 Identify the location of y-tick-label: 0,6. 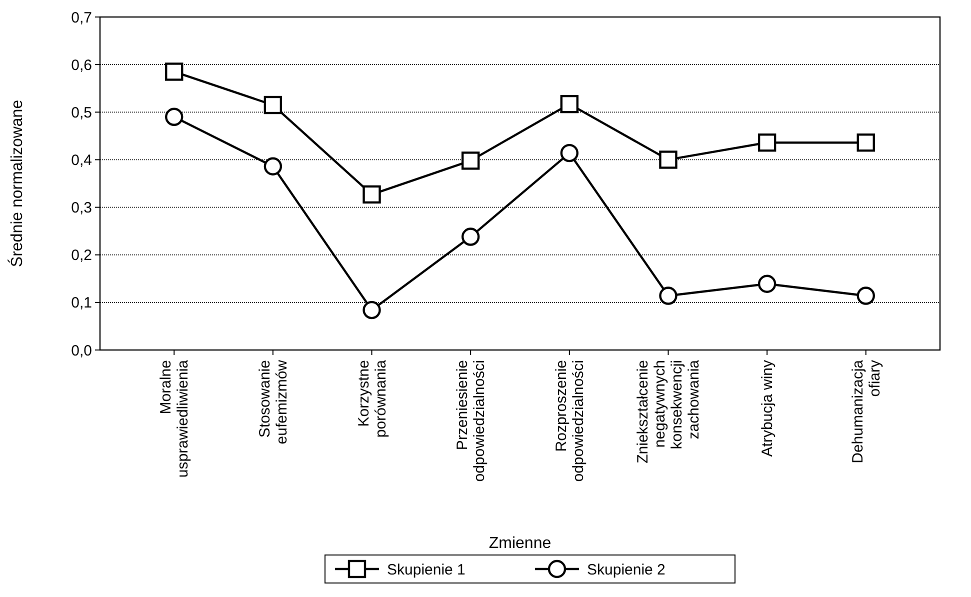
(81, 65).